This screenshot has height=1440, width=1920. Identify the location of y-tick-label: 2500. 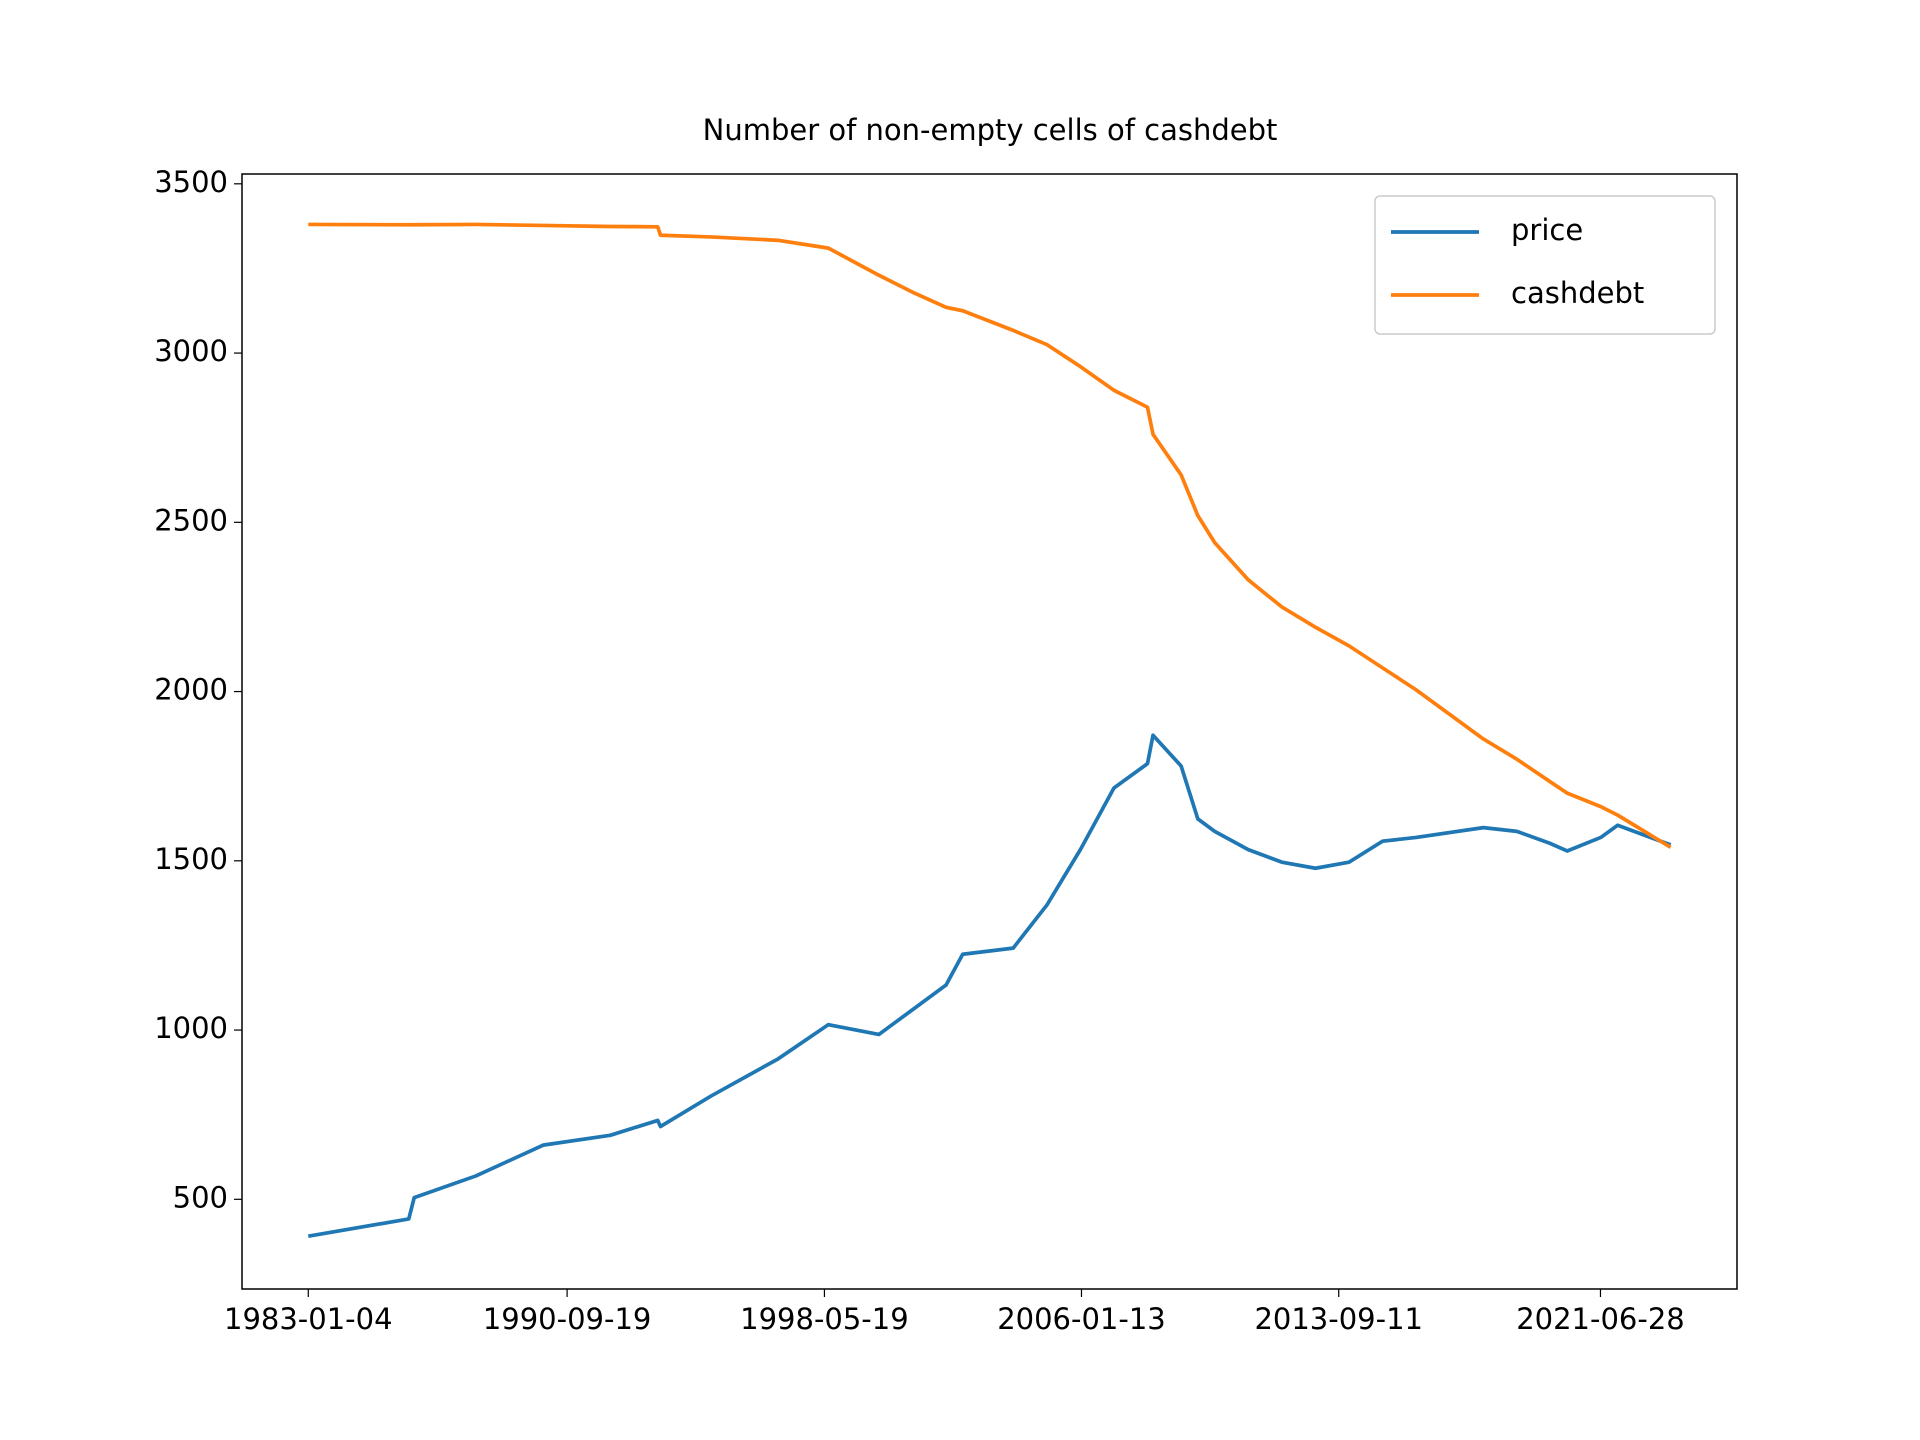
(191, 520).